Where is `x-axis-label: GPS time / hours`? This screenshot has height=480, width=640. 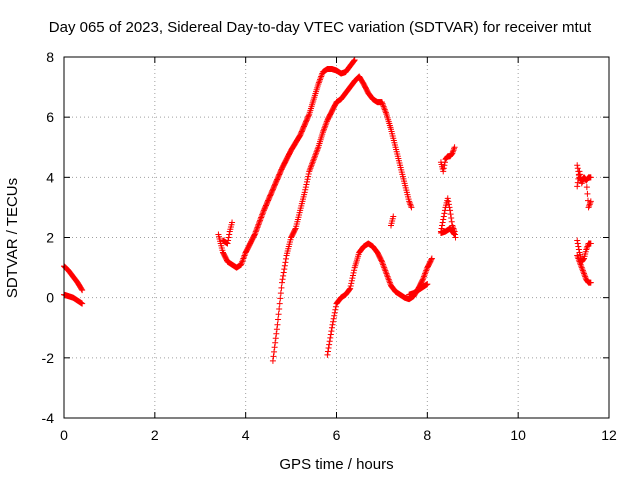
x-axis-label: GPS time / hours is located at coordinates (336, 464).